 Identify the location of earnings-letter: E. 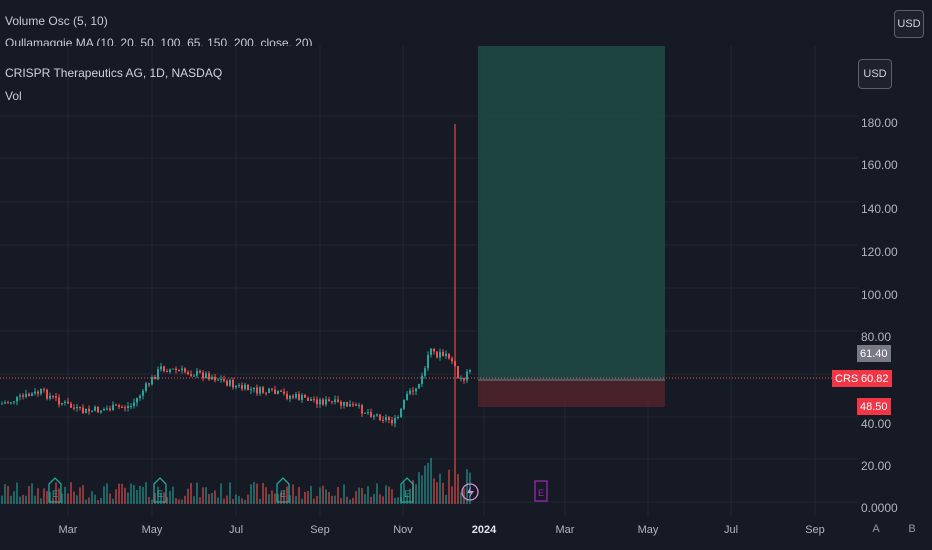
(55, 494).